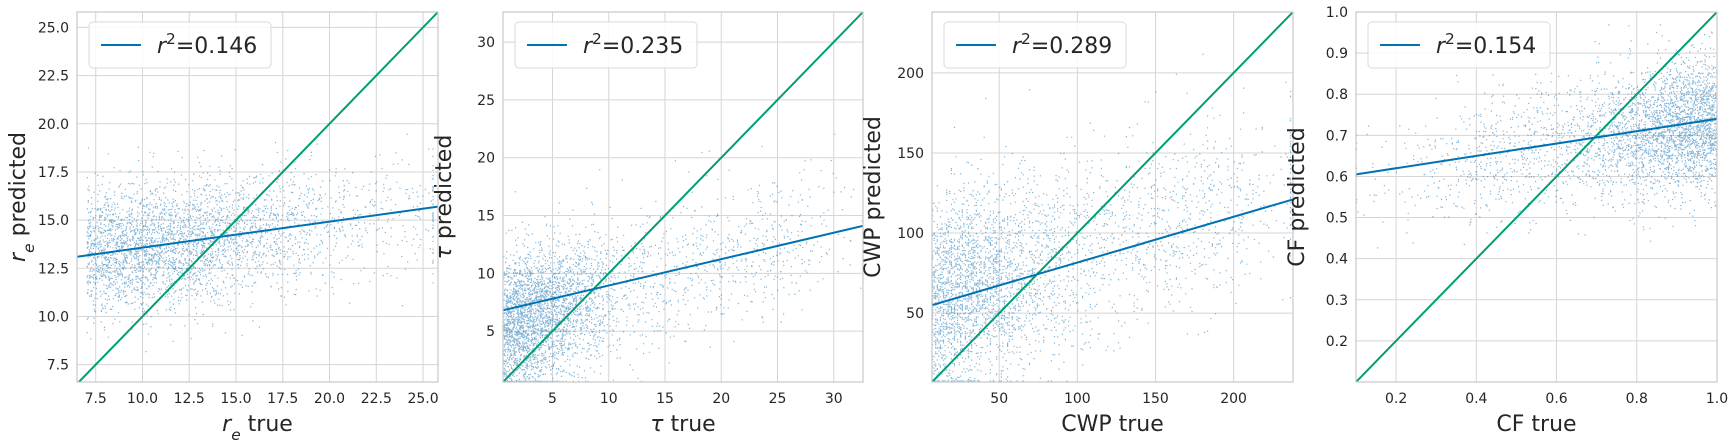 The width and height of the screenshot is (1736, 440). I want to click on y-tick-label: 0.2, so click(1337, 342).